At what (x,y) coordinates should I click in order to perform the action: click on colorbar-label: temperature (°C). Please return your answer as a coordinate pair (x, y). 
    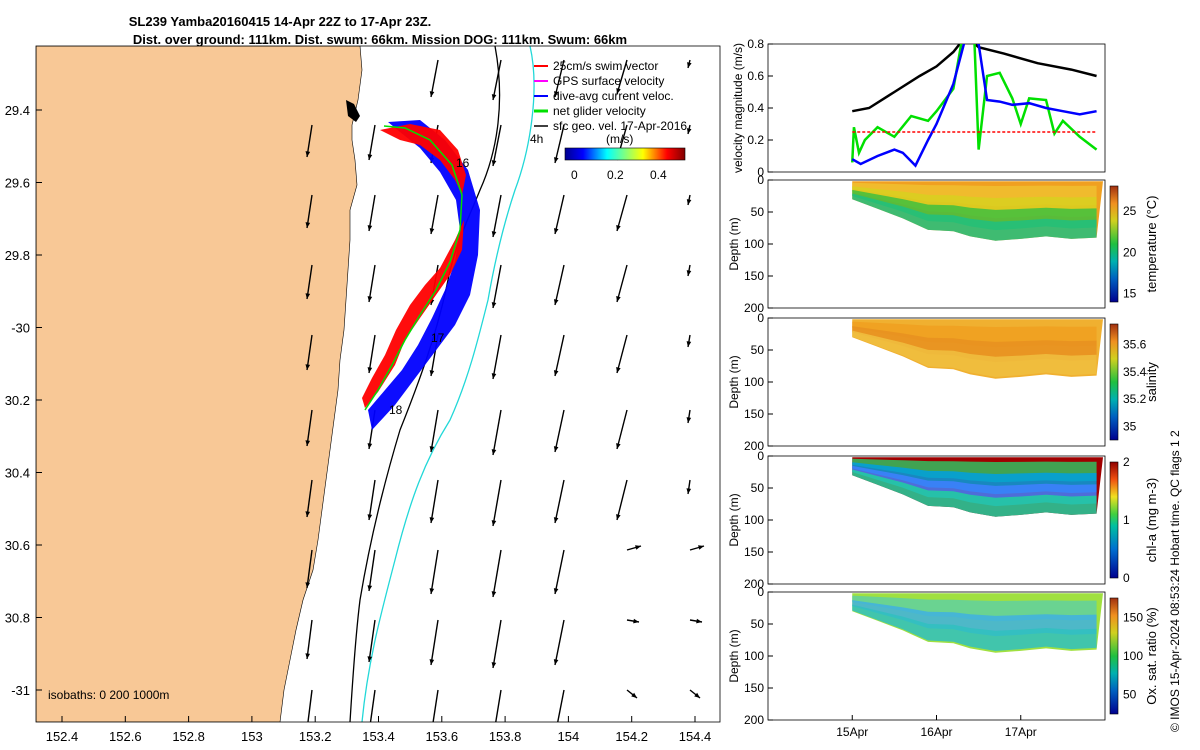
    Looking at the image, I should click on (1151, 244).